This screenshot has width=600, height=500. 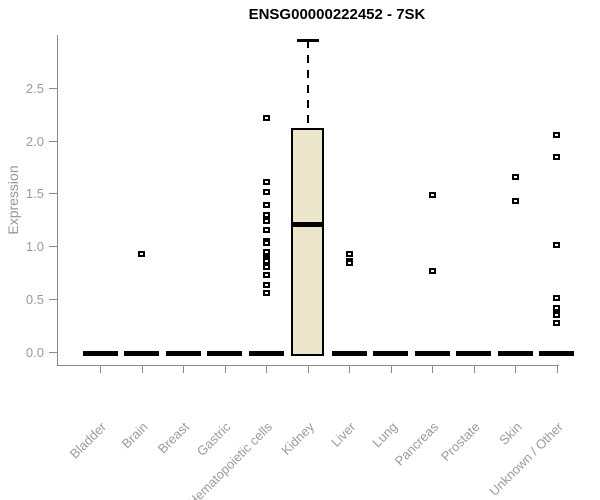 I want to click on x-axis-line, so click(x=308, y=365).